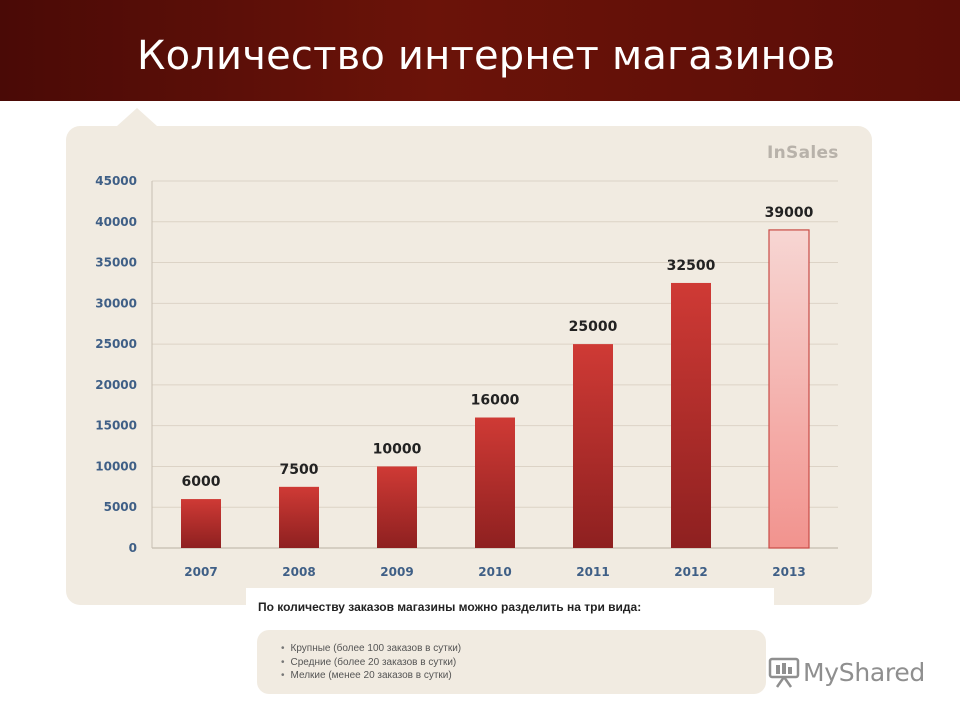  What do you see at coordinates (116, 181) in the screenshot?
I see `y-tick-label: 45000` at bounding box center [116, 181].